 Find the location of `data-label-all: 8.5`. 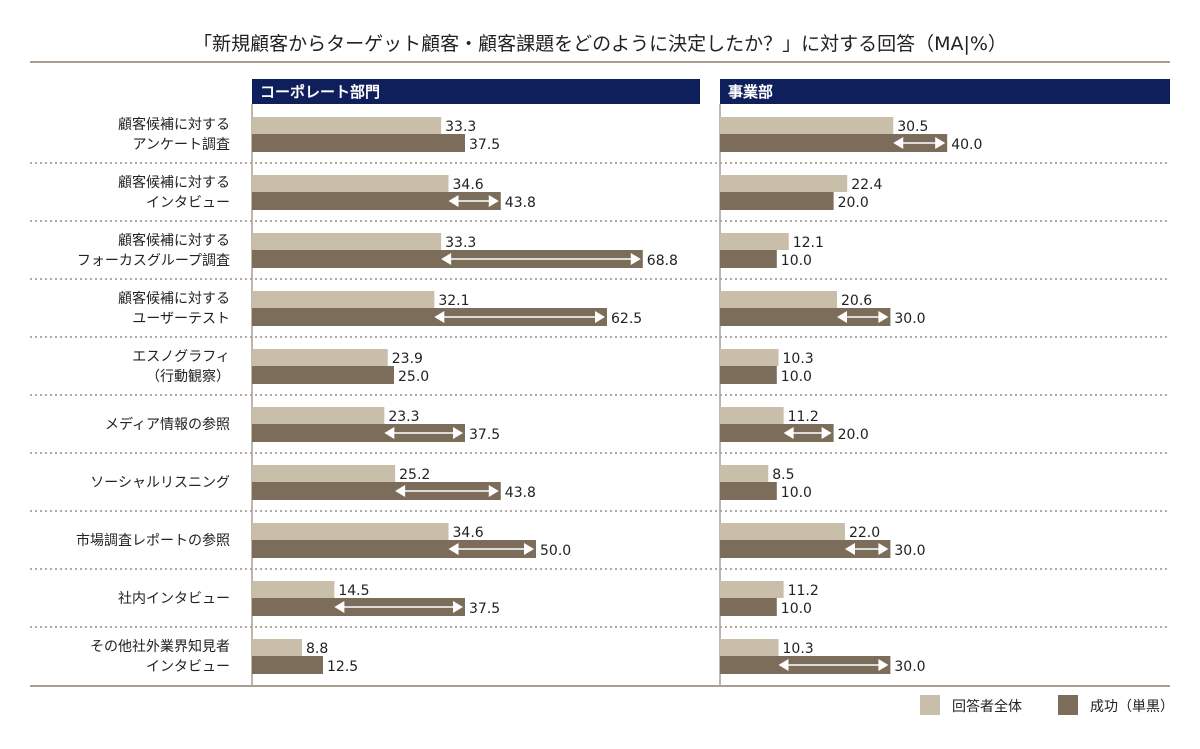

data-label-all: 8.5 is located at coordinates (783, 475).